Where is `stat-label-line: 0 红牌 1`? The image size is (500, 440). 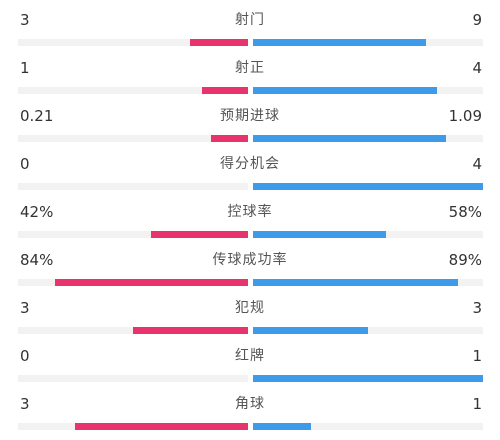 stat-label-line: 0 红牌 1 is located at coordinates (250, 356).